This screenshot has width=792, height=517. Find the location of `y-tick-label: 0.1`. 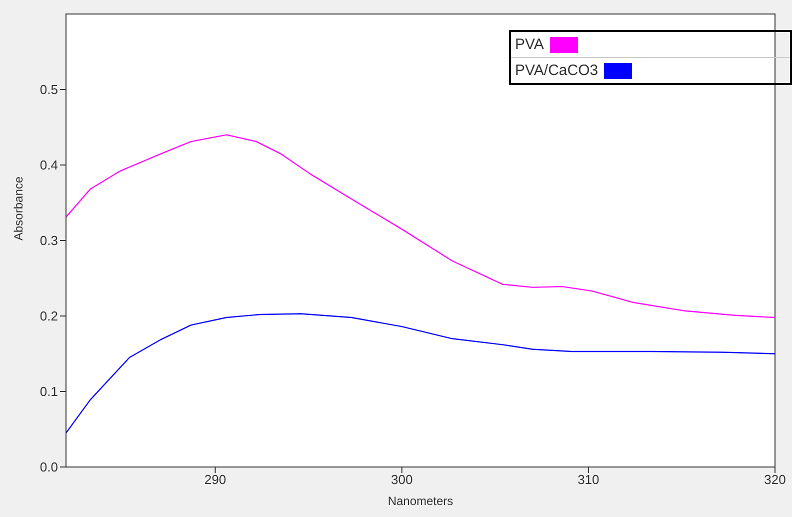

y-tick-label: 0.1 is located at coordinates (49, 392).